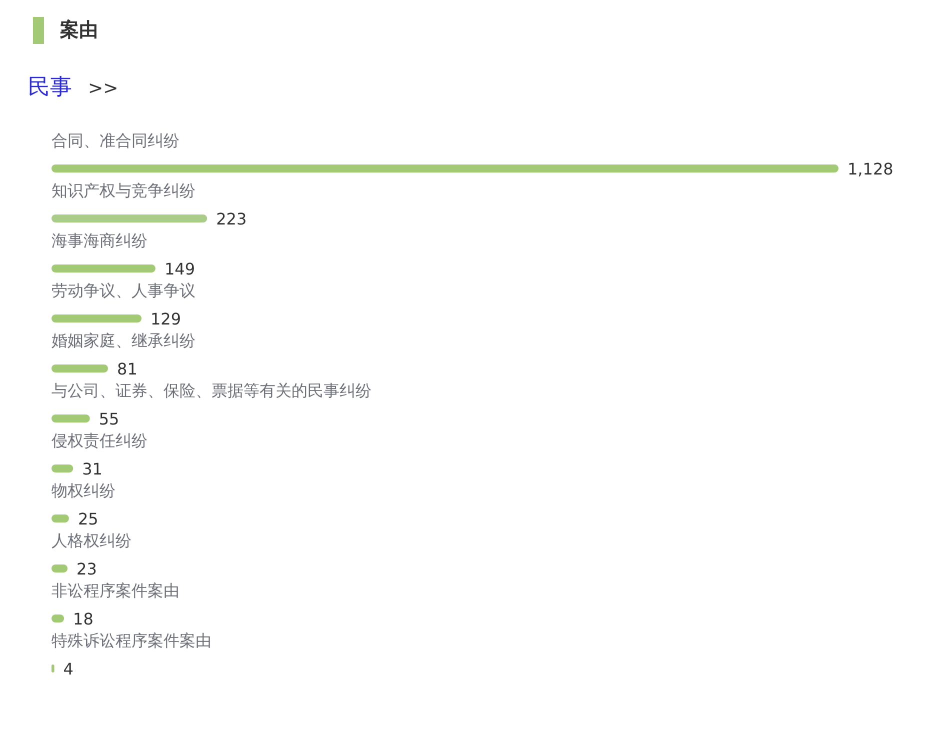  I want to click on data-label: 223, so click(231, 219).